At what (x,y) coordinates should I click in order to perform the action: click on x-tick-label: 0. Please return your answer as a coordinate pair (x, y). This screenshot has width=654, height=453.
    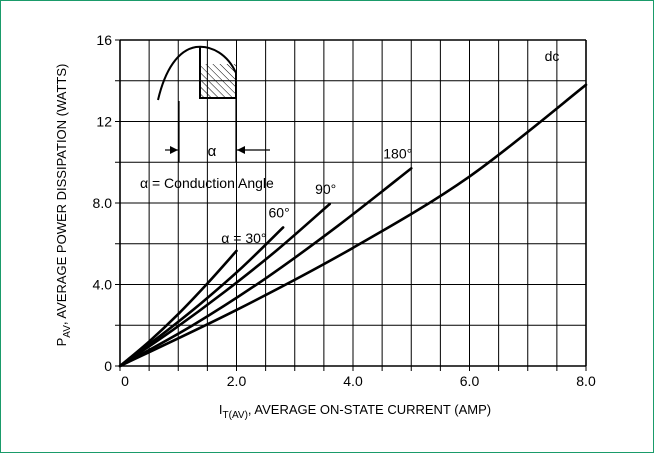
    Looking at the image, I should click on (125, 381).